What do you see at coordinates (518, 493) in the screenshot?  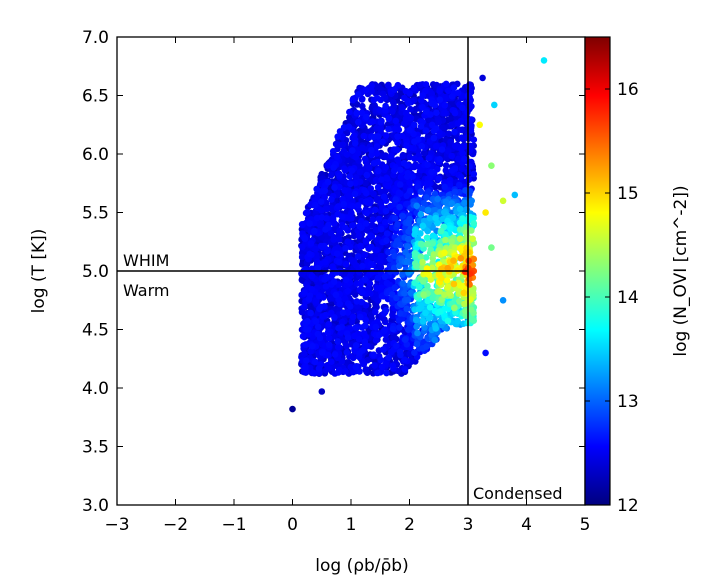 I see `region-label-condensed: Condensed` at bounding box center [518, 493].